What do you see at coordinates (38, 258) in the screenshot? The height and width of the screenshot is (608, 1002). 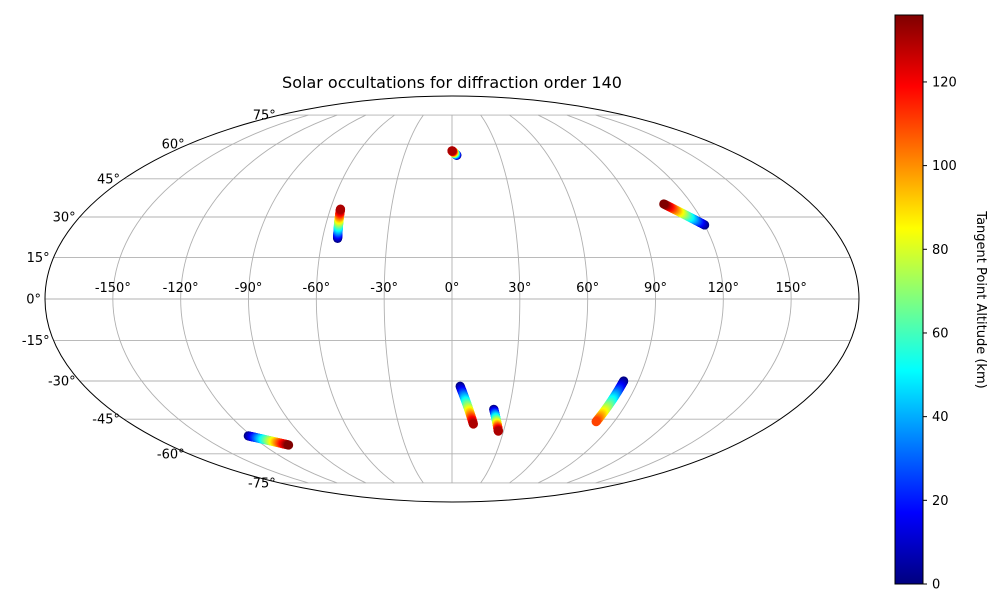 I see `latitude-tick-label: 15°` at bounding box center [38, 258].